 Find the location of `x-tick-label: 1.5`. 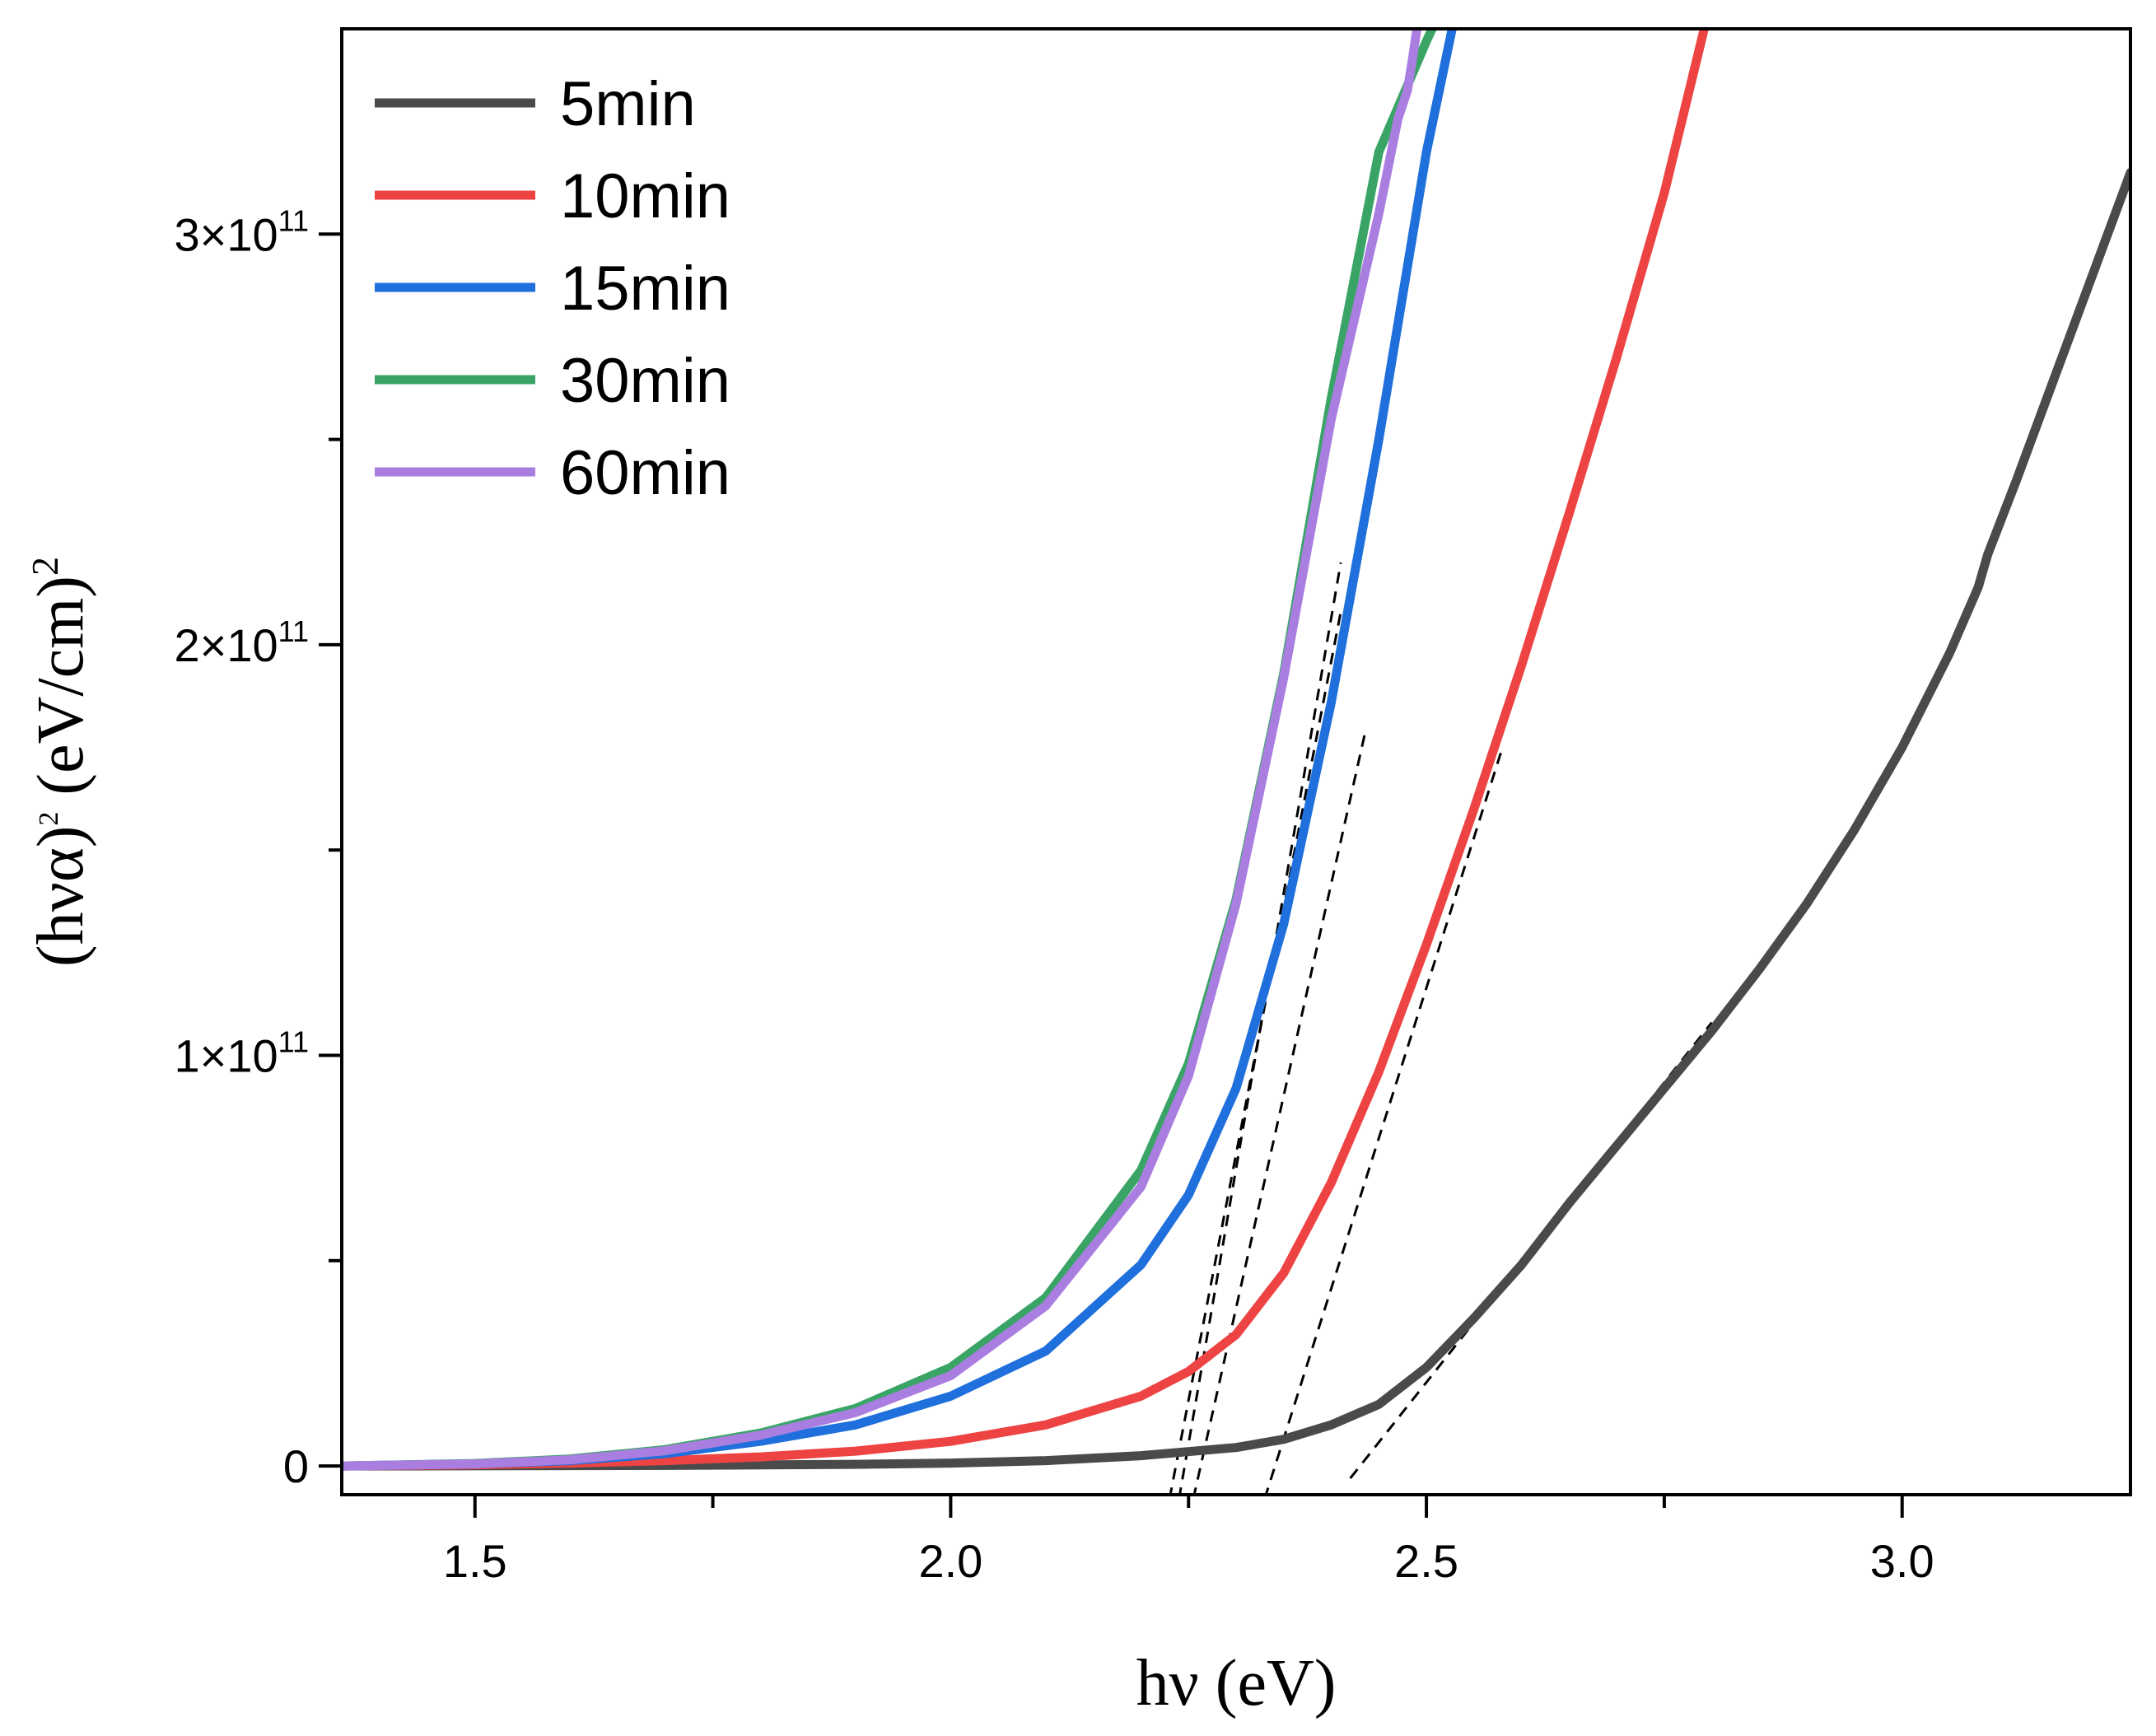

x-tick-label: 1.5 is located at coordinates (475, 1561).